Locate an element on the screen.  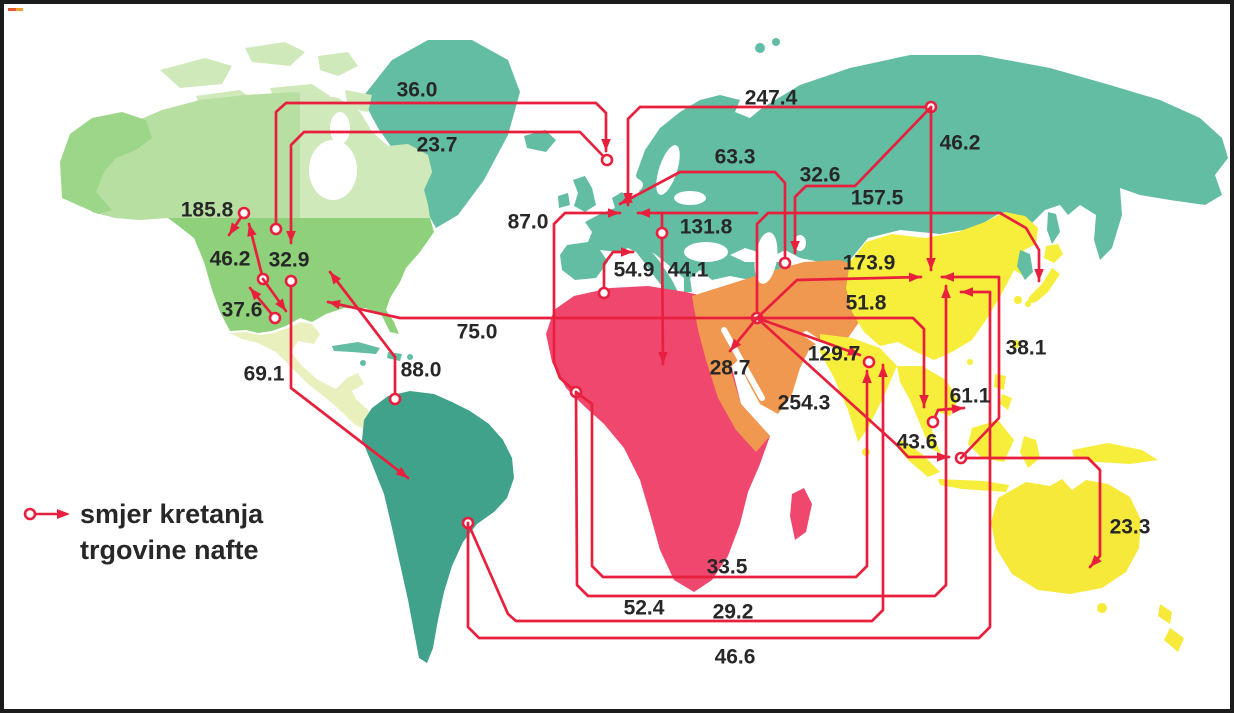
continent-greenland is located at coordinates (441, 134).